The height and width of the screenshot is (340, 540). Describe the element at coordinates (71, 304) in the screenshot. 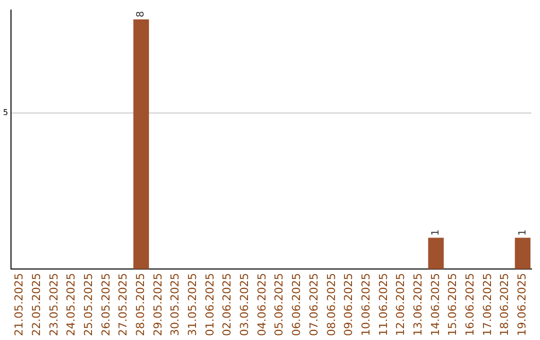

I see `x-tick-label: 24.05.2025` at that location.